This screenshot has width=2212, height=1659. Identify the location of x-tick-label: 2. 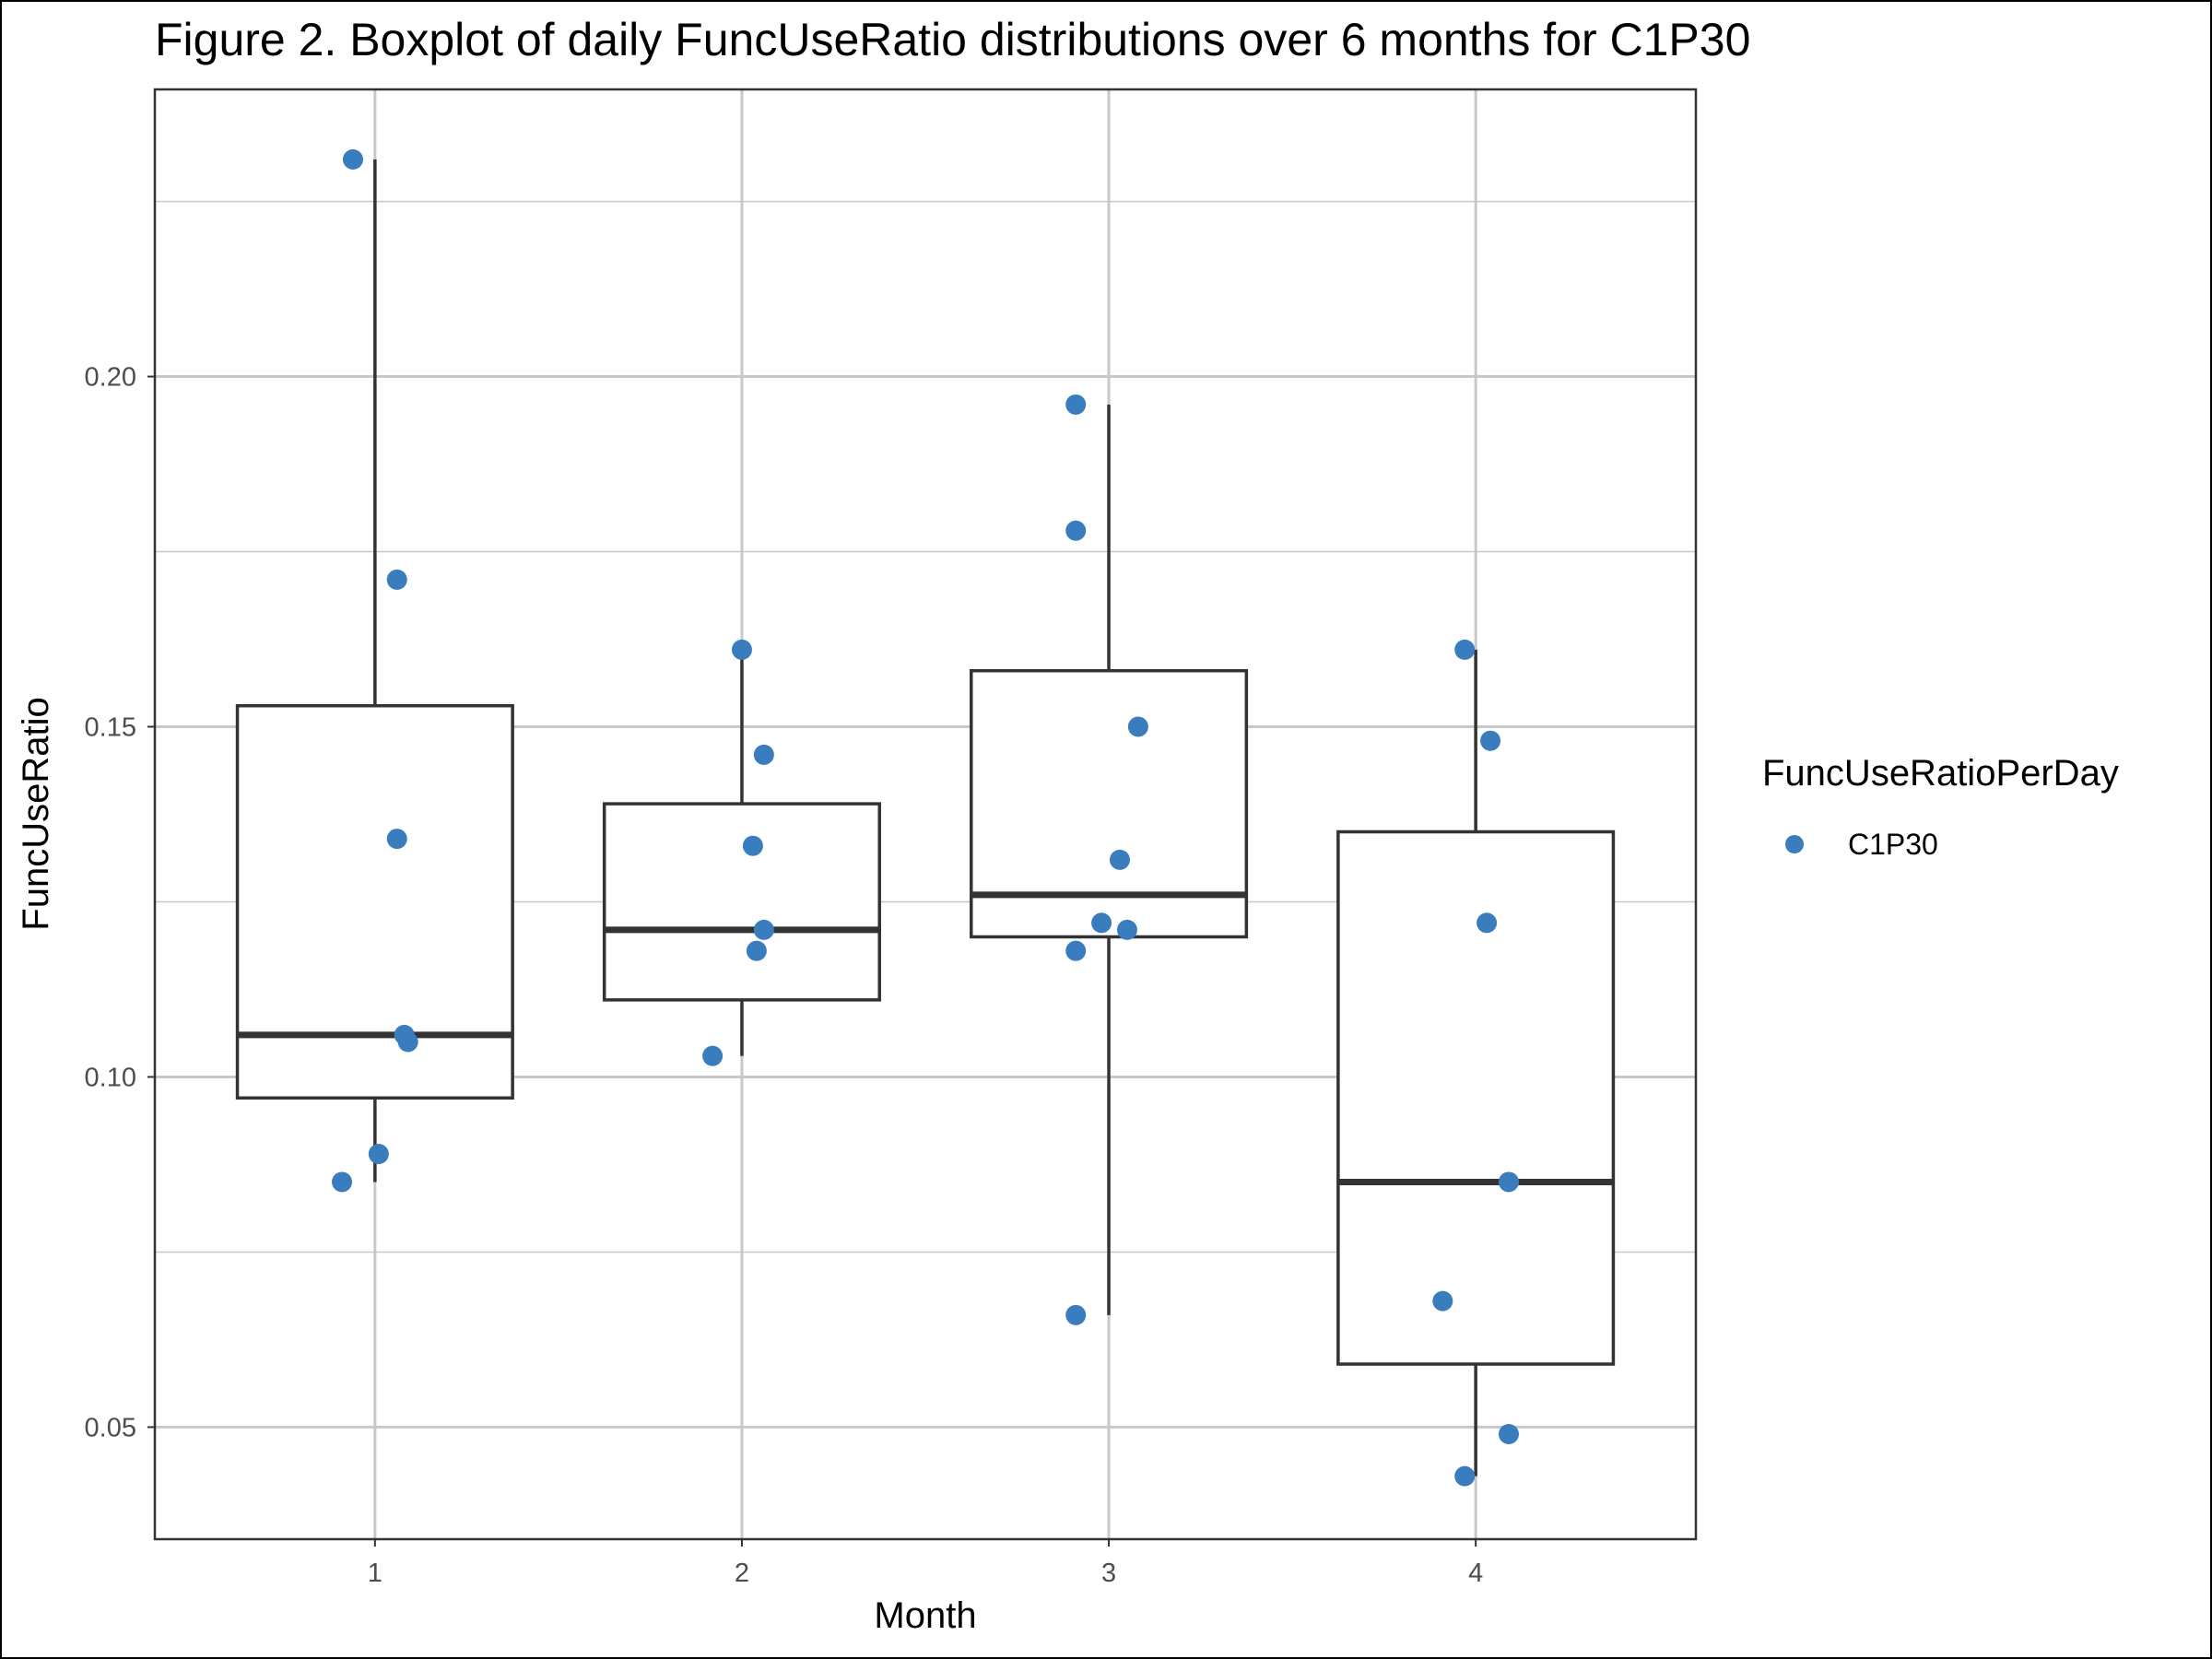
(742, 1573).